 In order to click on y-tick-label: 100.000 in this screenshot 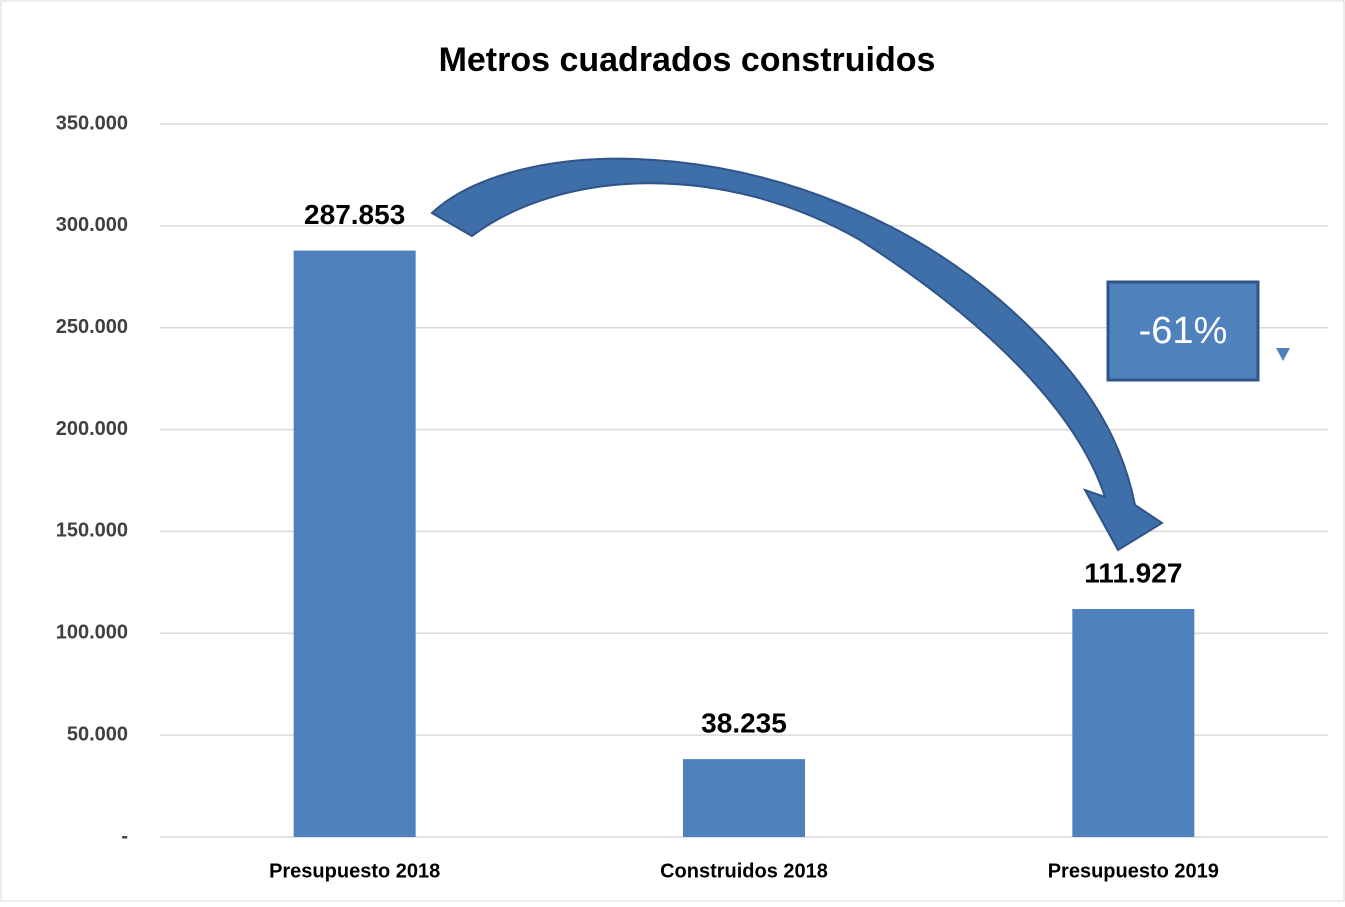, I will do `click(92, 633)`.